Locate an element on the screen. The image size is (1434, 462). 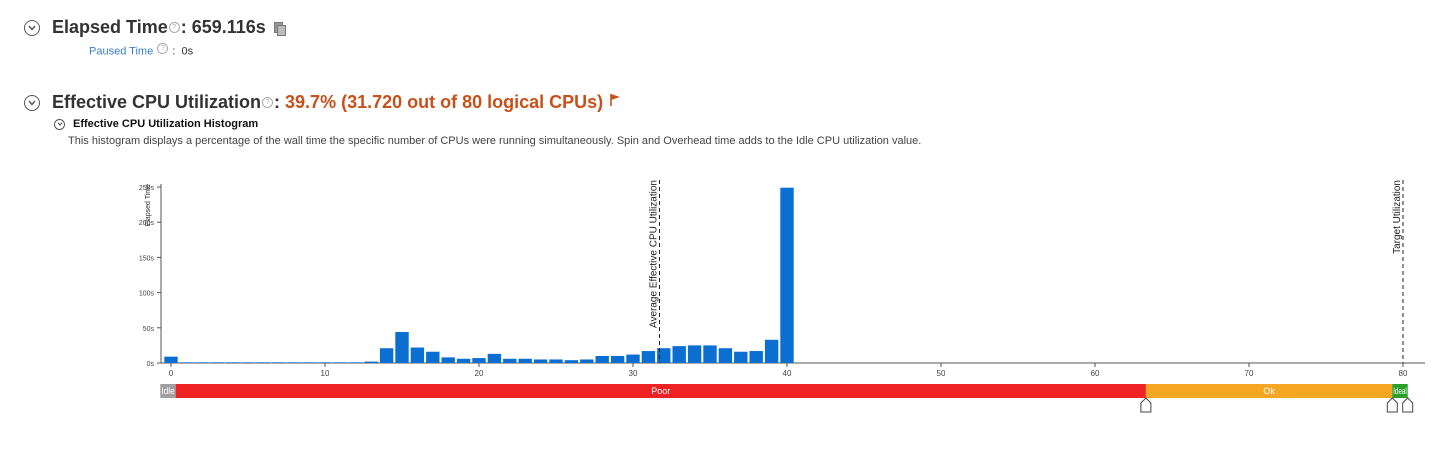
paused-time-label: Paused Time is located at coordinates (121, 51).